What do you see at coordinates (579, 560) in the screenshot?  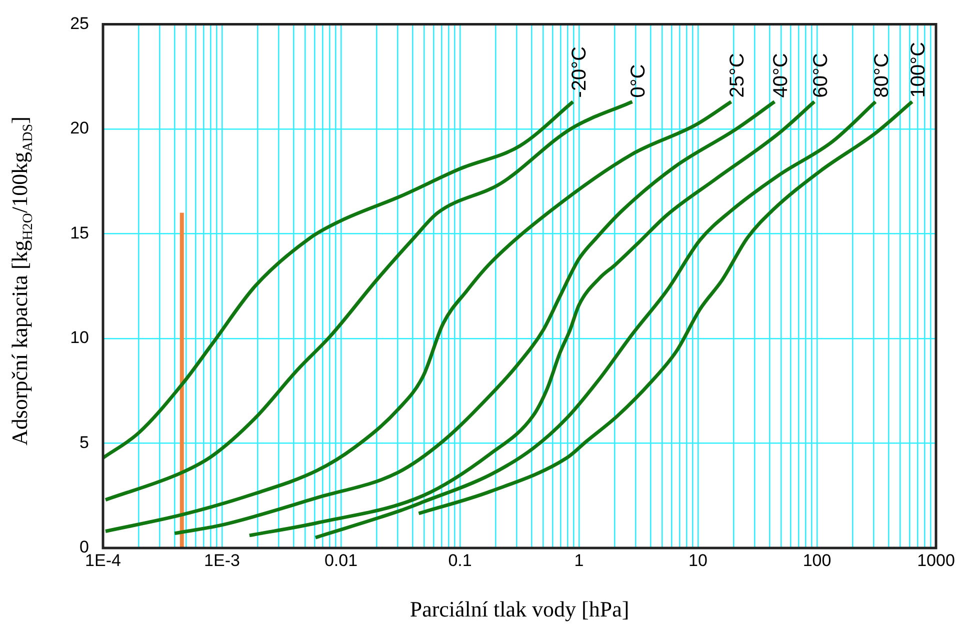 I see `x-tick-label: 1` at bounding box center [579, 560].